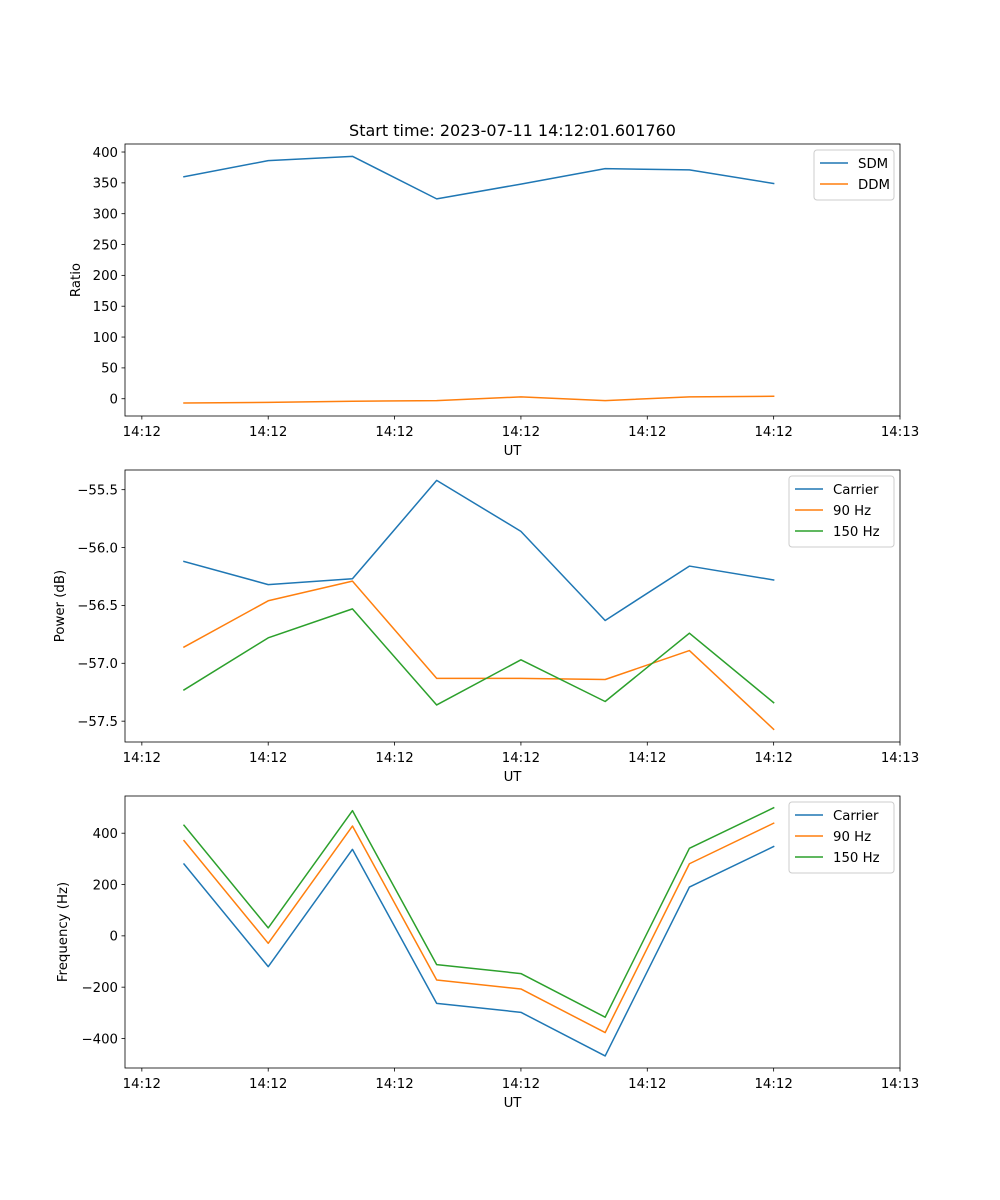 Image resolution: width=1000 pixels, height=1200 pixels. What do you see at coordinates (105, 338) in the screenshot?
I see `ratio-y-tick-label: 100` at bounding box center [105, 338].